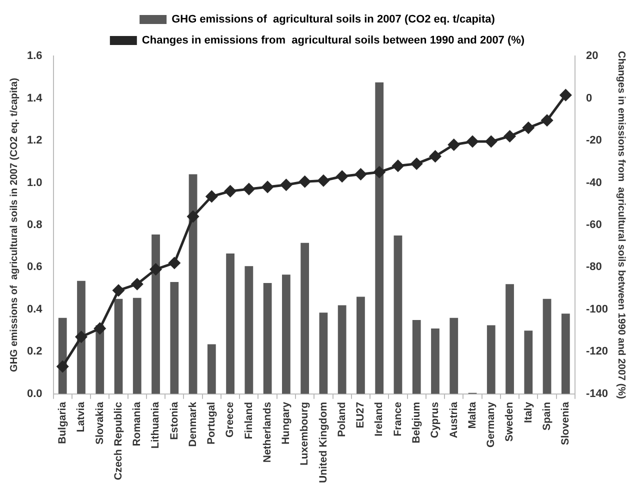  What do you see at coordinates (34, 224) in the screenshot?
I see `y-tick-label: 0.8` at bounding box center [34, 224].